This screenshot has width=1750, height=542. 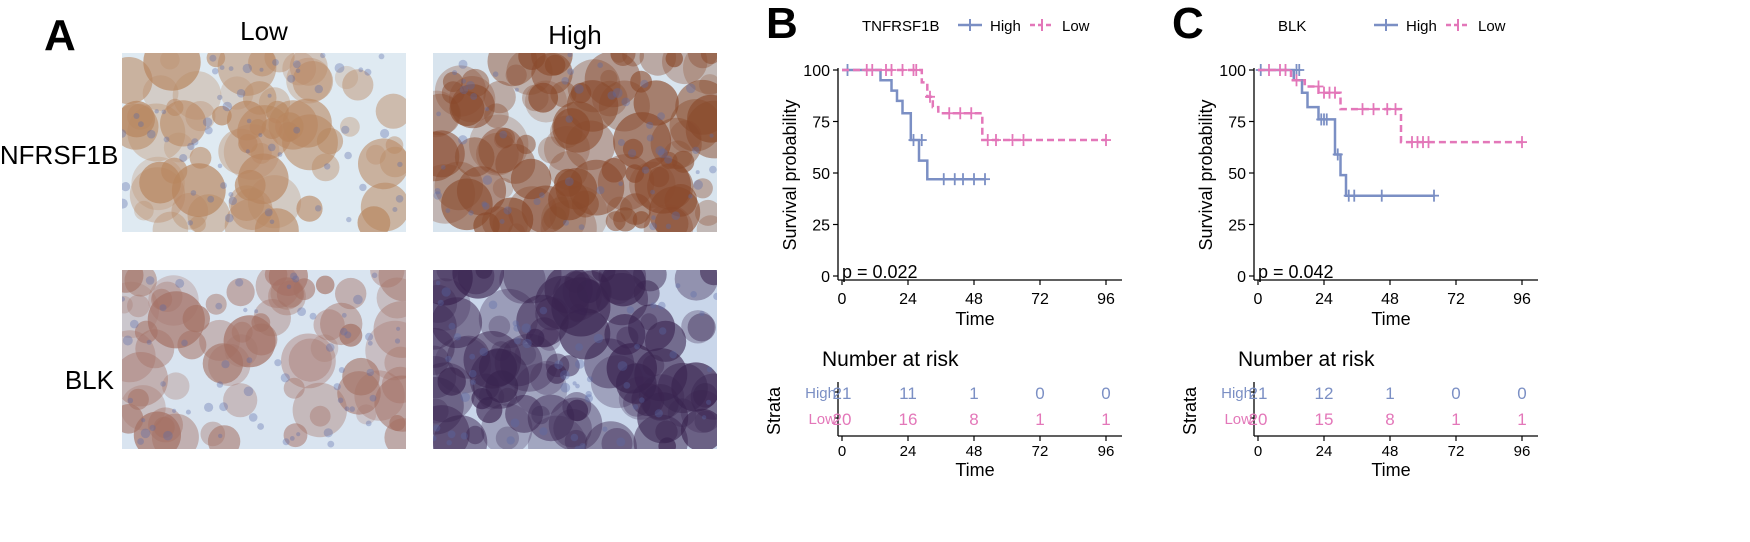 What do you see at coordinates (820, 393) in the screenshot?
I see `risk-row-label-high: High` at bounding box center [820, 393].